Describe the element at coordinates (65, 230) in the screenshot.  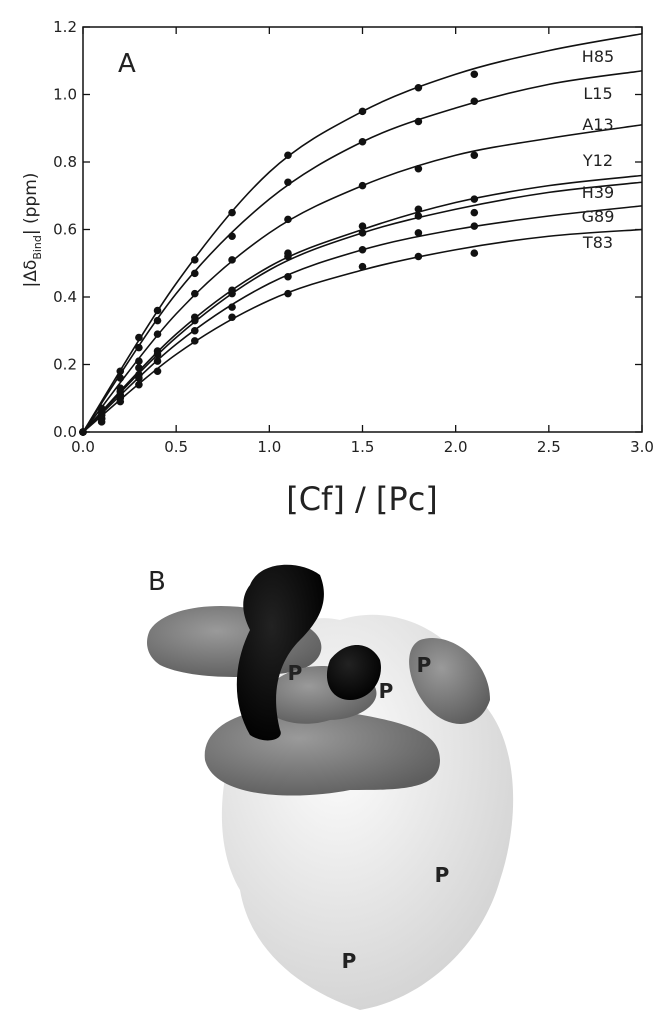
I see `y-tick-label: 0.6` at that location.